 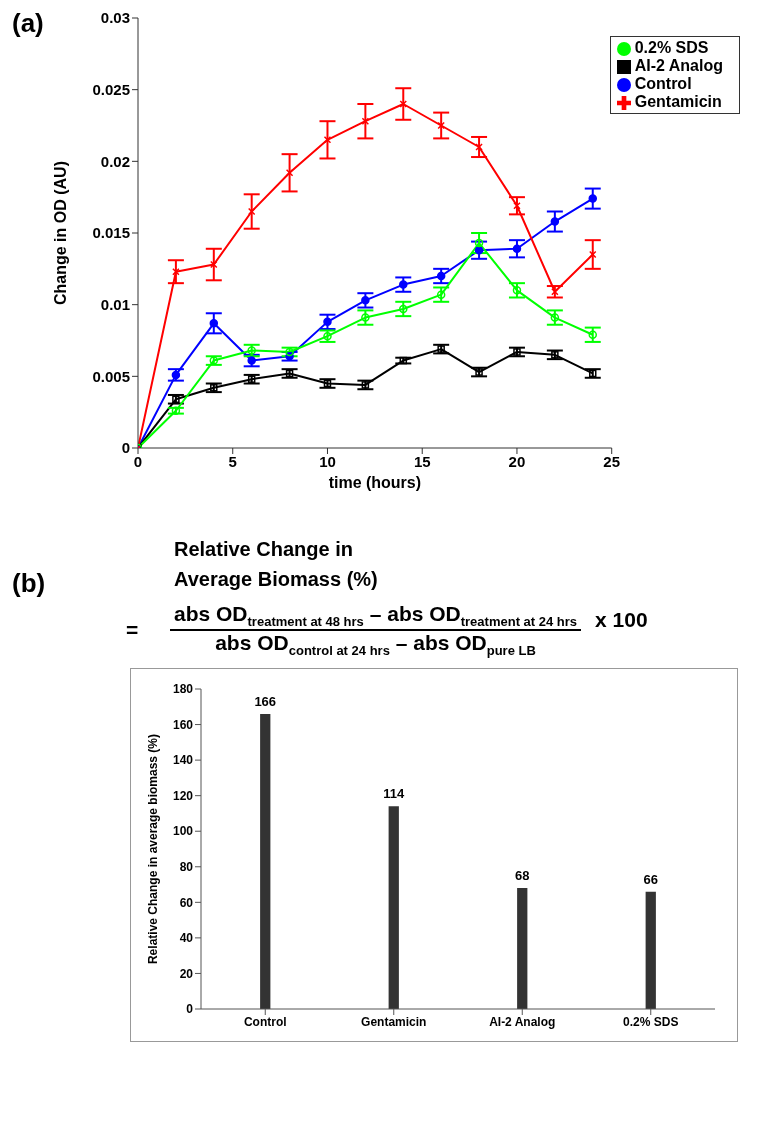 I want to click on legend-label: Gentamicin, so click(x=678, y=101).